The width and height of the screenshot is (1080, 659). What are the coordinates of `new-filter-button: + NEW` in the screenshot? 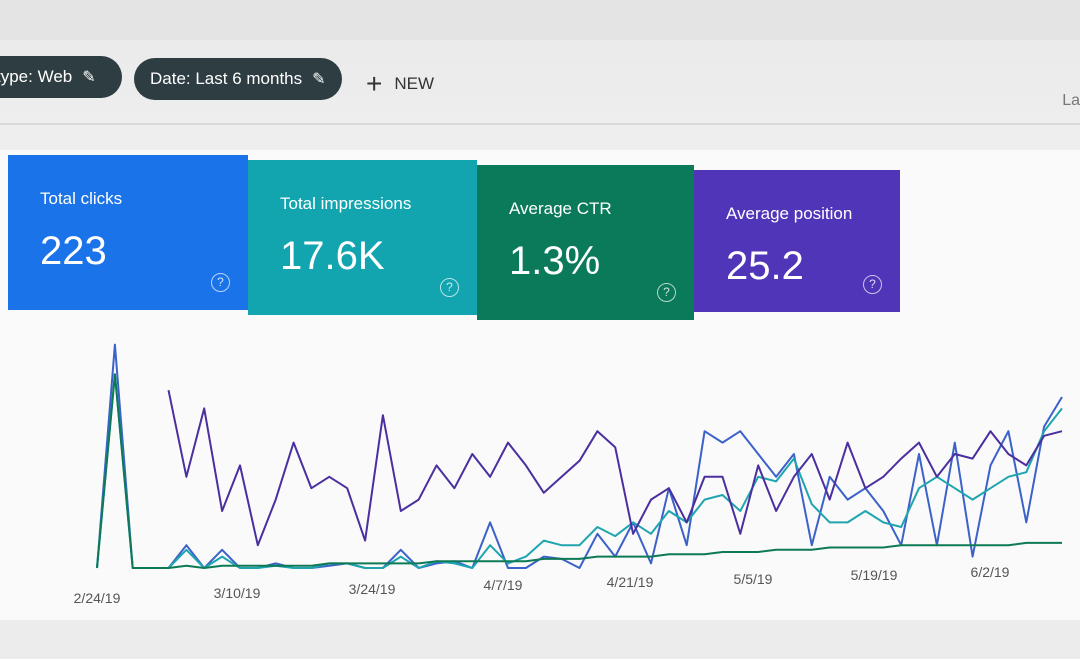 It's located at (400, 84).